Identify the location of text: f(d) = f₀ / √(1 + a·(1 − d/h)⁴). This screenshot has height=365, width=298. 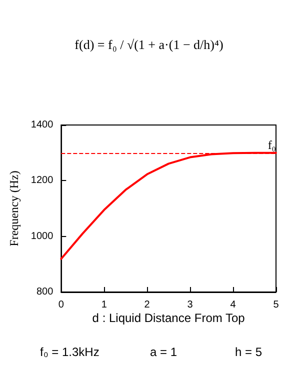
(149, 44).